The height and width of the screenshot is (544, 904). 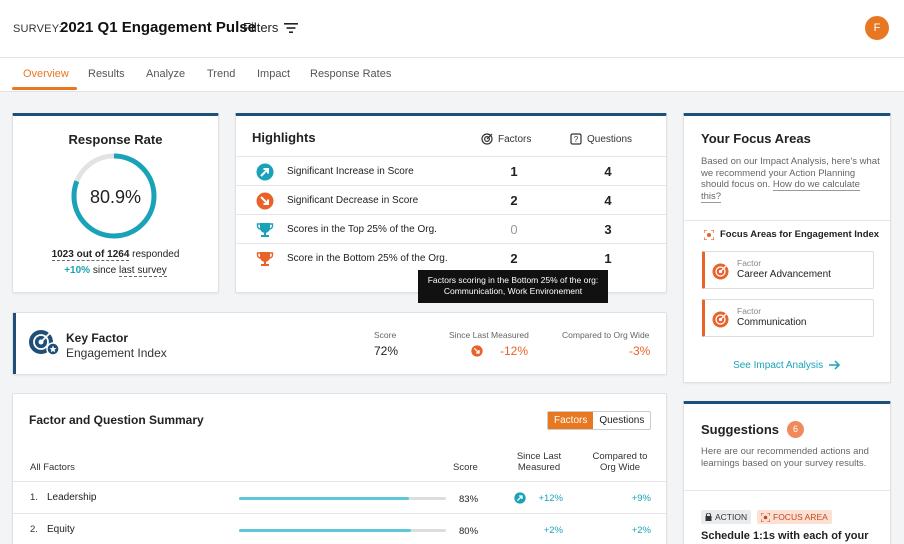 What do you see at coordinates (274, 74) in the screenshot?
I see `tab-impact: Impact` at bounding box center [274, 74].